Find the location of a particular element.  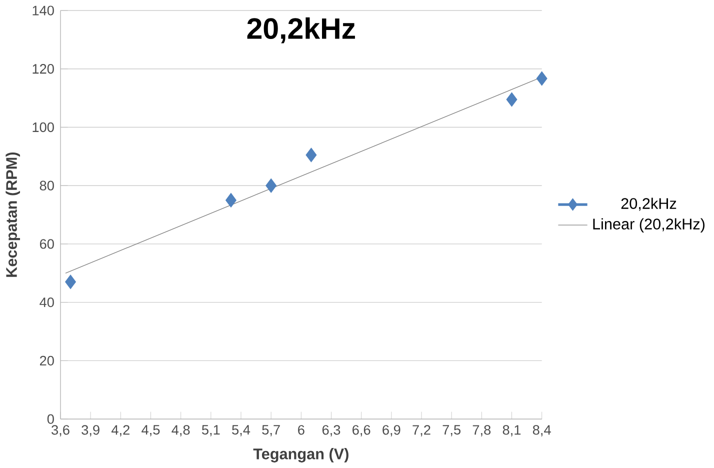

y-tick-label: 60 is located at coordinates (47, 244).